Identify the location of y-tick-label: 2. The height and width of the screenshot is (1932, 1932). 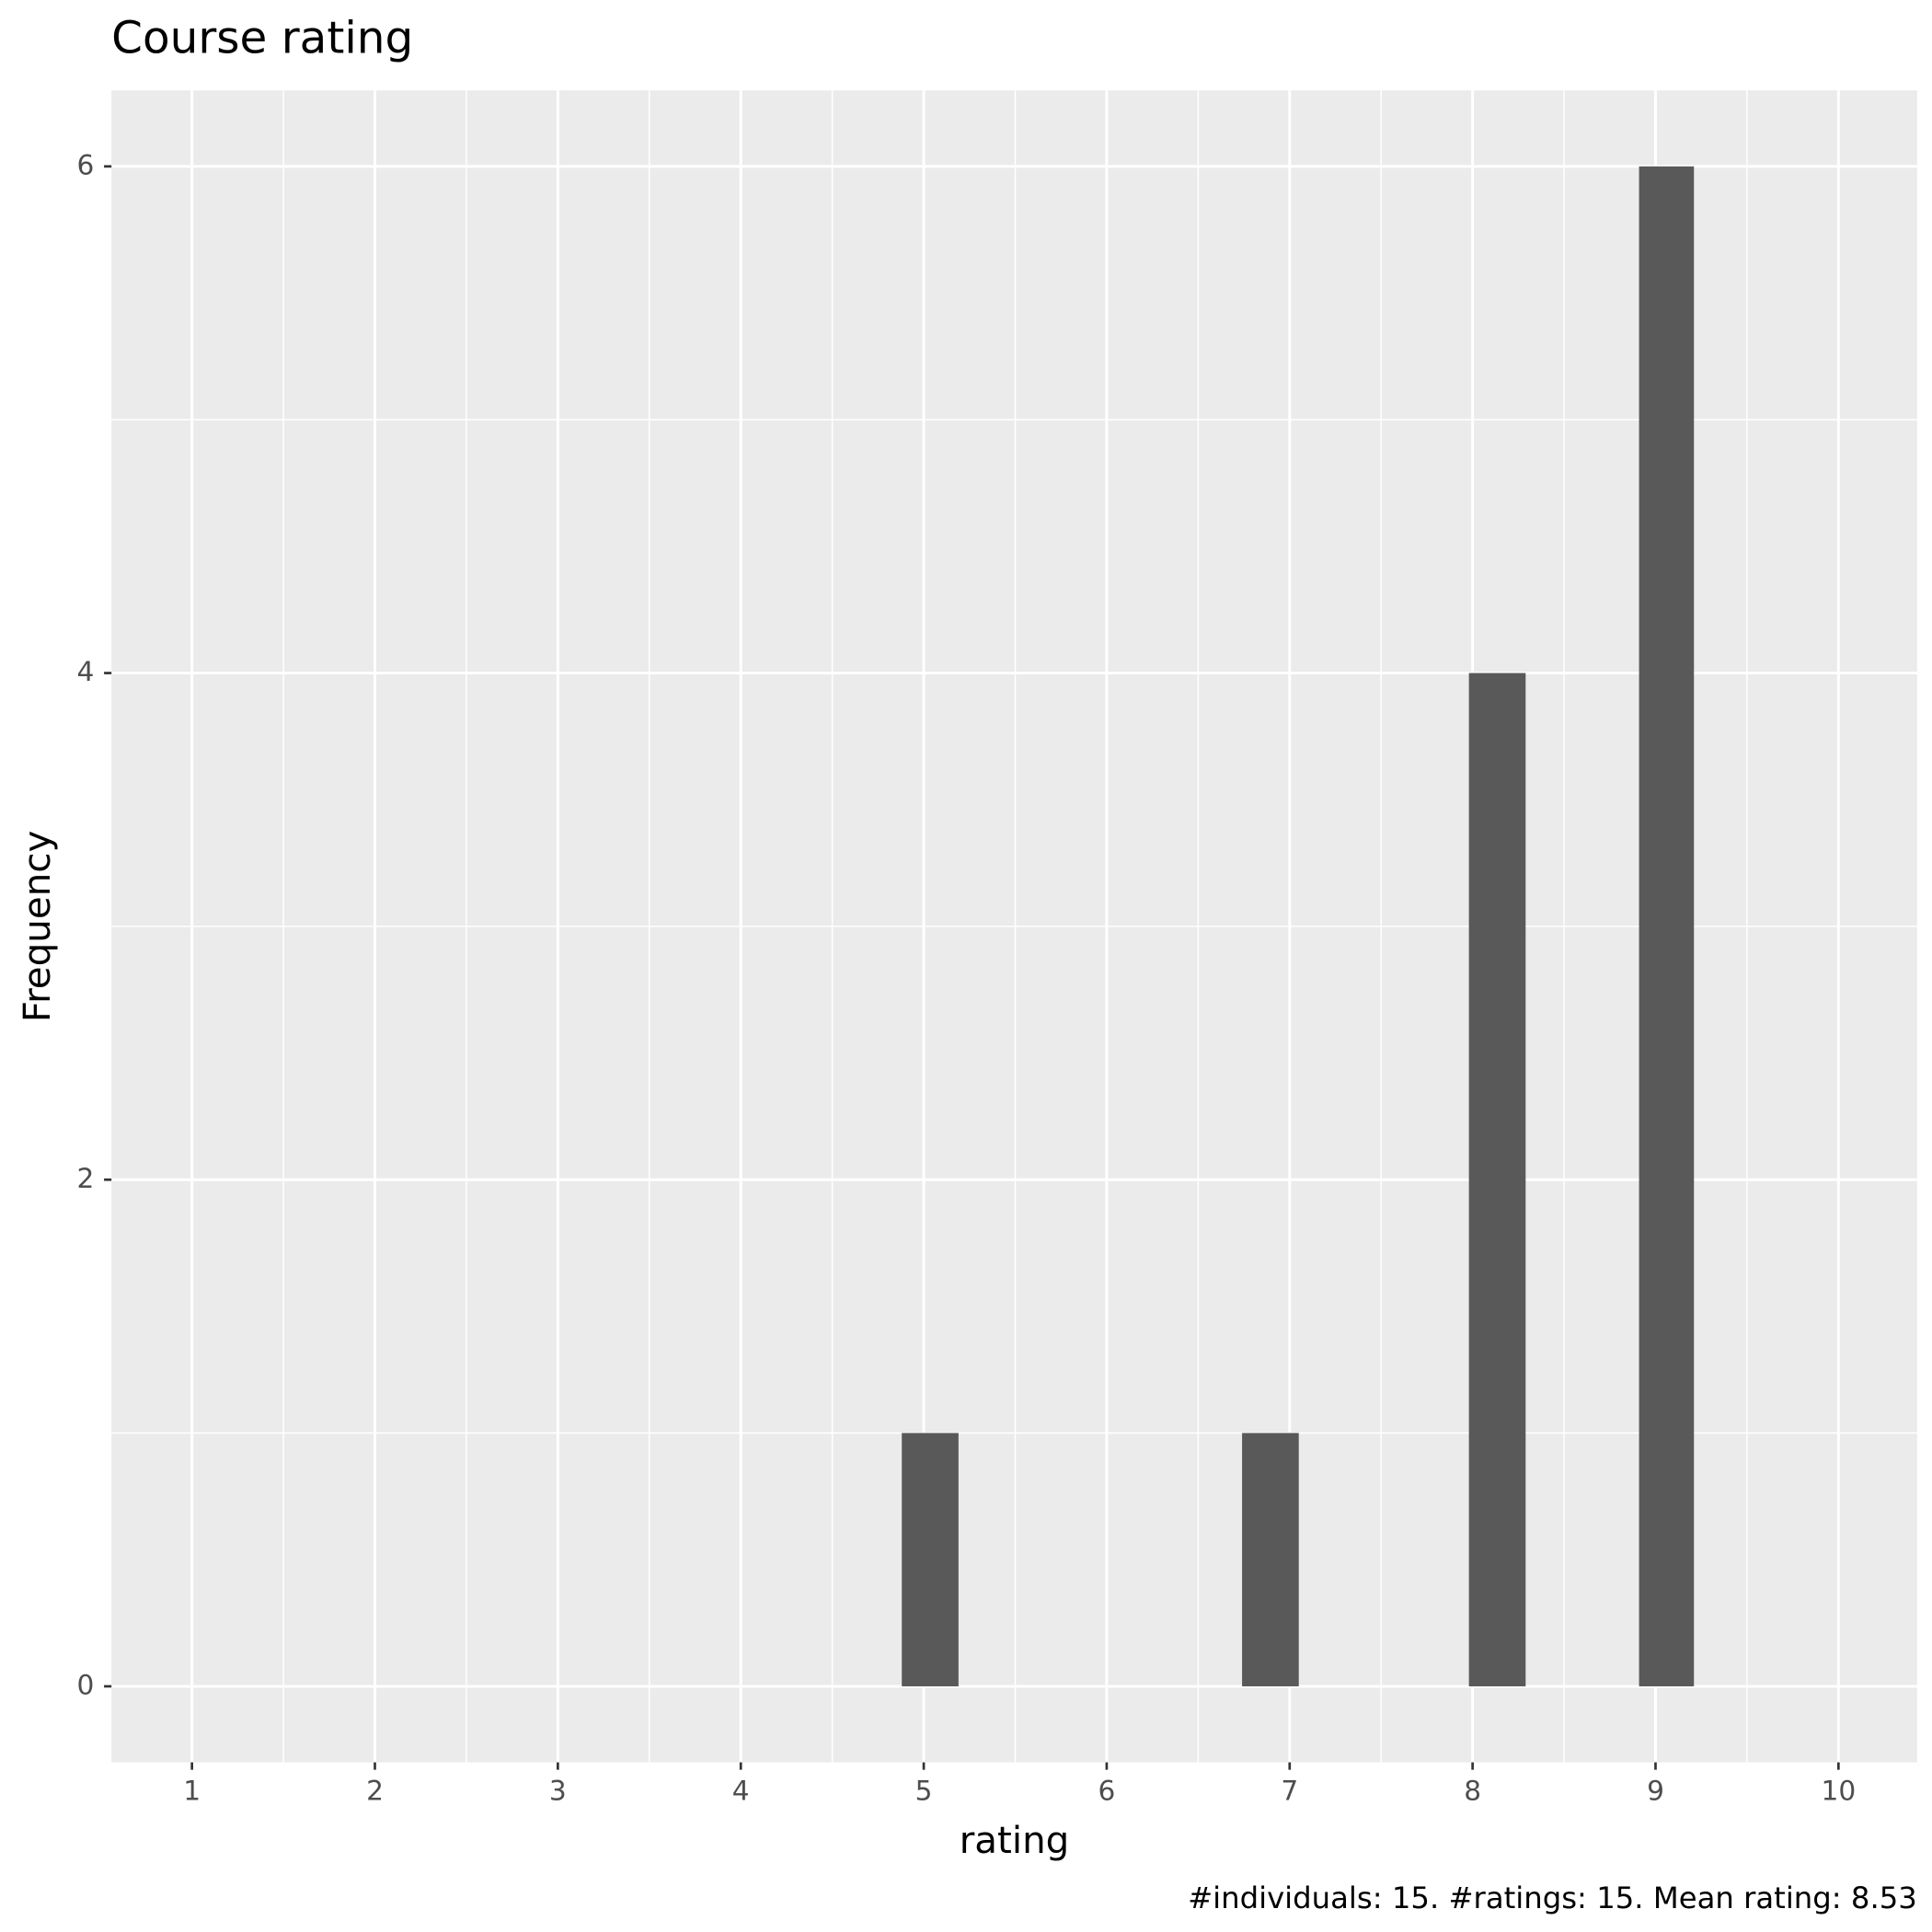
(85, 1178).